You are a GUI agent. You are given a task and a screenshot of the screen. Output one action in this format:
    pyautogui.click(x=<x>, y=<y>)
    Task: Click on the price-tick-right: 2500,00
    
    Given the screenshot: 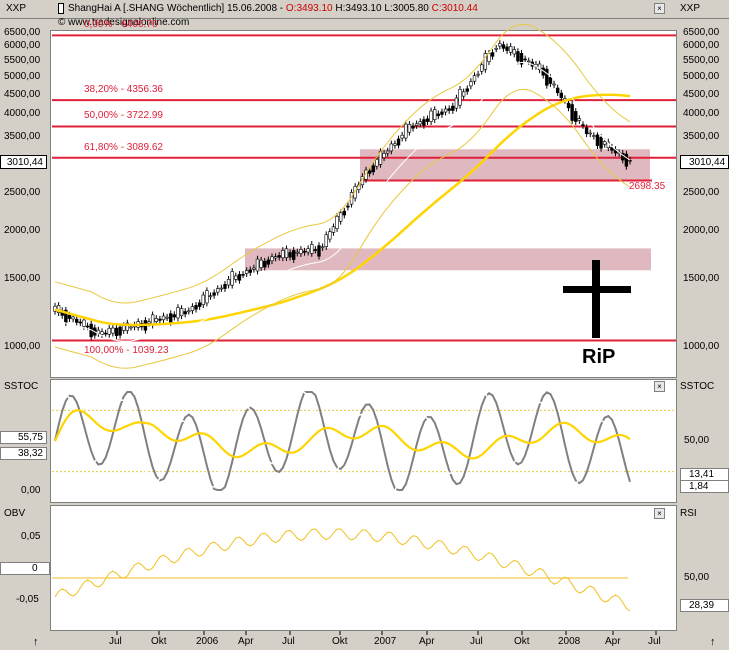 What is the action you would take?
    pyautogui.click(x=701, y=193)
    